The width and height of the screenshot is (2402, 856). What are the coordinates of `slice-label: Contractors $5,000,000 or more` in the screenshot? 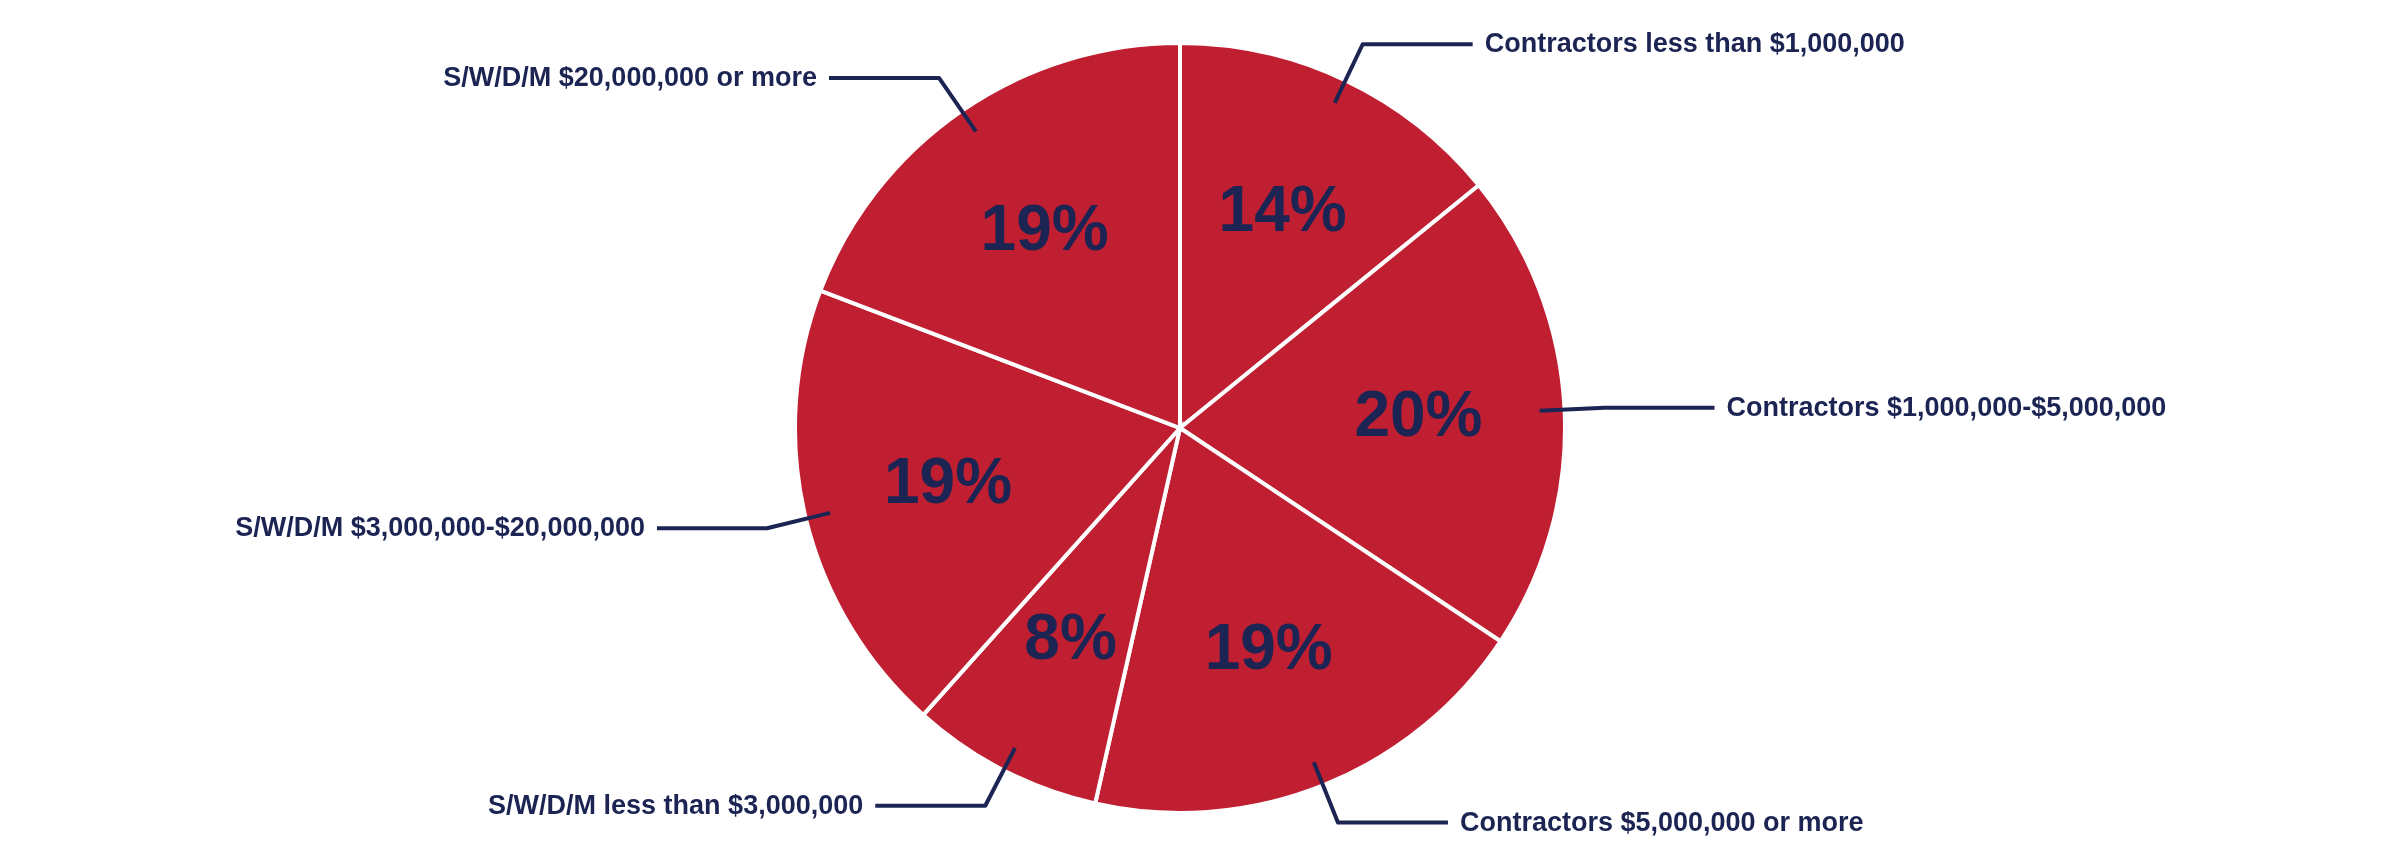 It's located at (1661, 821).